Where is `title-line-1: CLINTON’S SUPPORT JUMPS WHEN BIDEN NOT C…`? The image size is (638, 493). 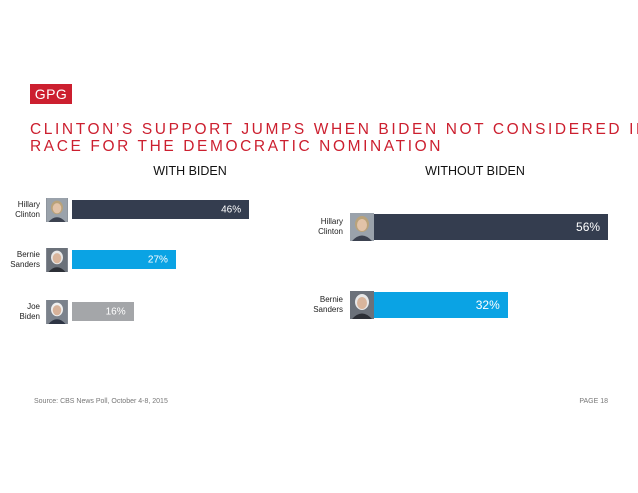
title-line-1: CLINTON’S SUPPORT JUMPS WHEN BIDEN NOT C… is located at coordinates (334, 129).